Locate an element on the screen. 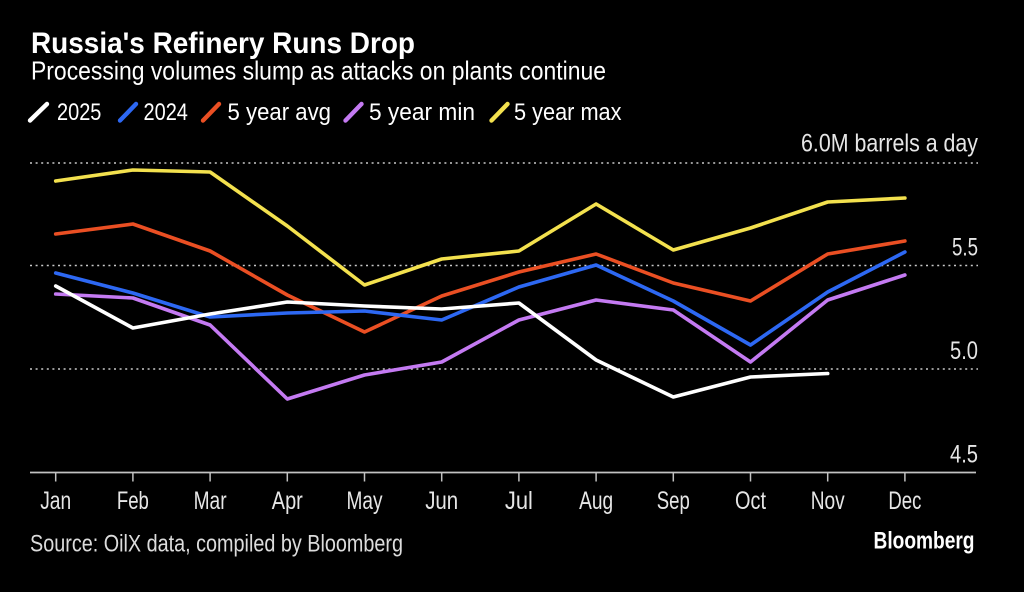  svg-text: Mar is located at coordinates (210, 501).